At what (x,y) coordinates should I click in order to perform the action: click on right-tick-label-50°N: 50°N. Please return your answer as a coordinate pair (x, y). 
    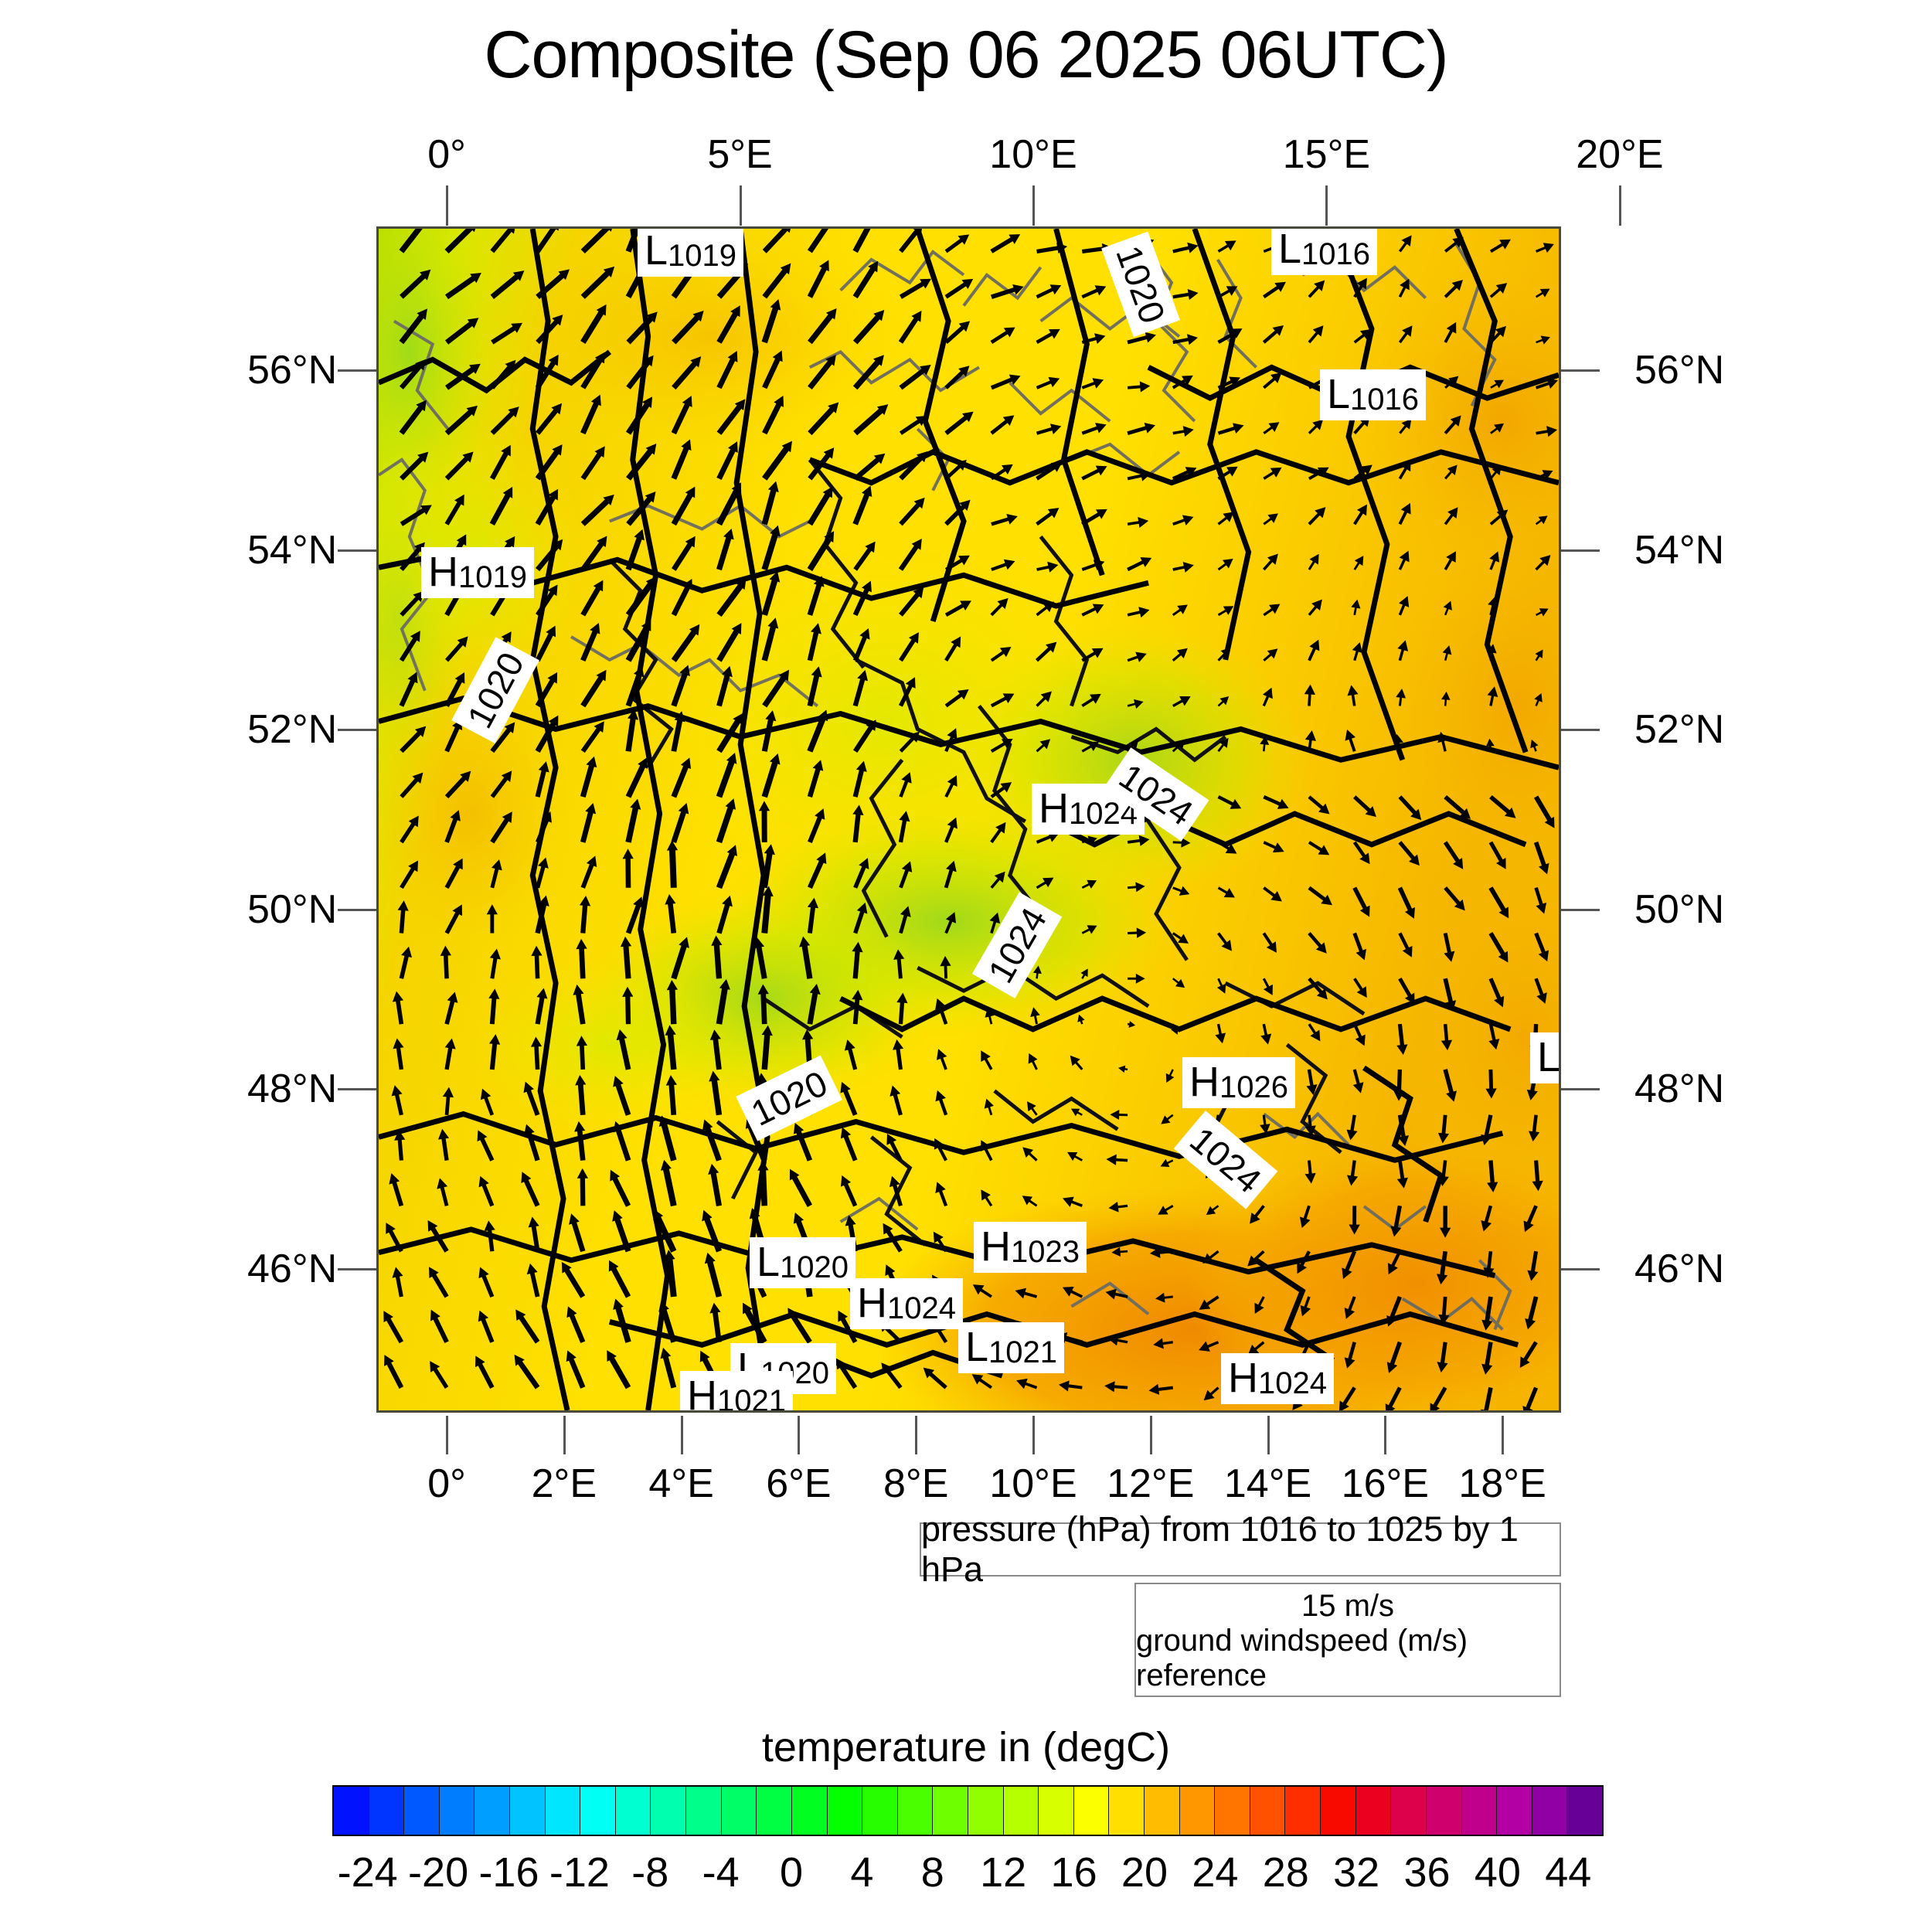
    Looking at the image, I should click on (1680, 909).